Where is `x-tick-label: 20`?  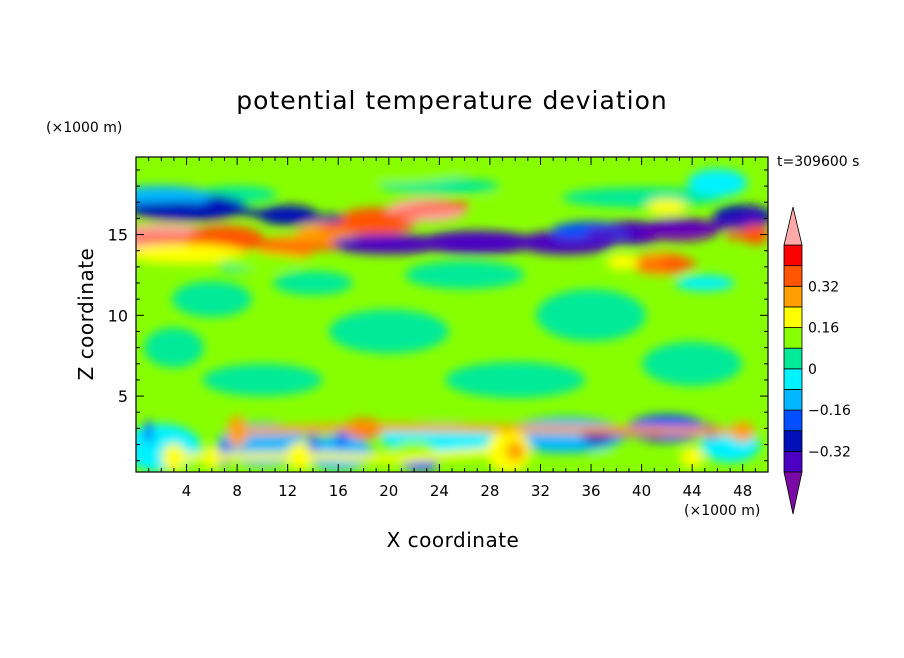
x-tick-label: 20 is located at coordinates (388, 491).